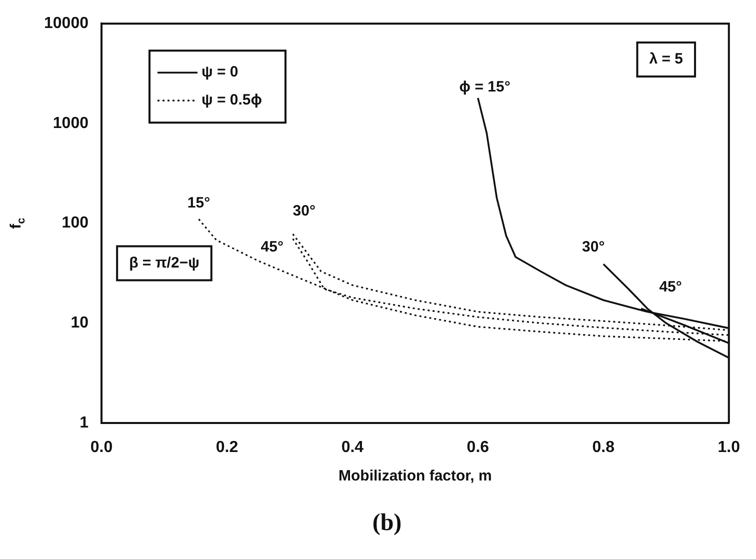  What do you see at coordinates (79, 323) in the screenshot?
I see `y-tick-label: 10` at bounding box center [79, 323].